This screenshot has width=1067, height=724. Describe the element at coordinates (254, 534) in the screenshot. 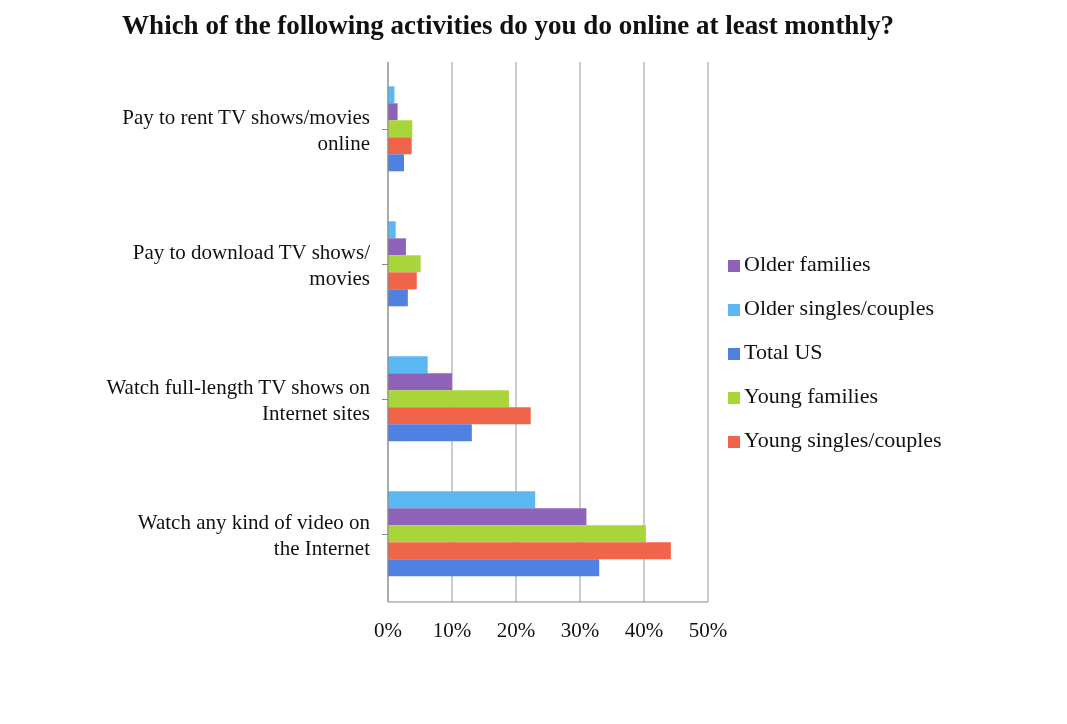

I see `y-tick-label: Watch any kind of video on the Internet` at that location.